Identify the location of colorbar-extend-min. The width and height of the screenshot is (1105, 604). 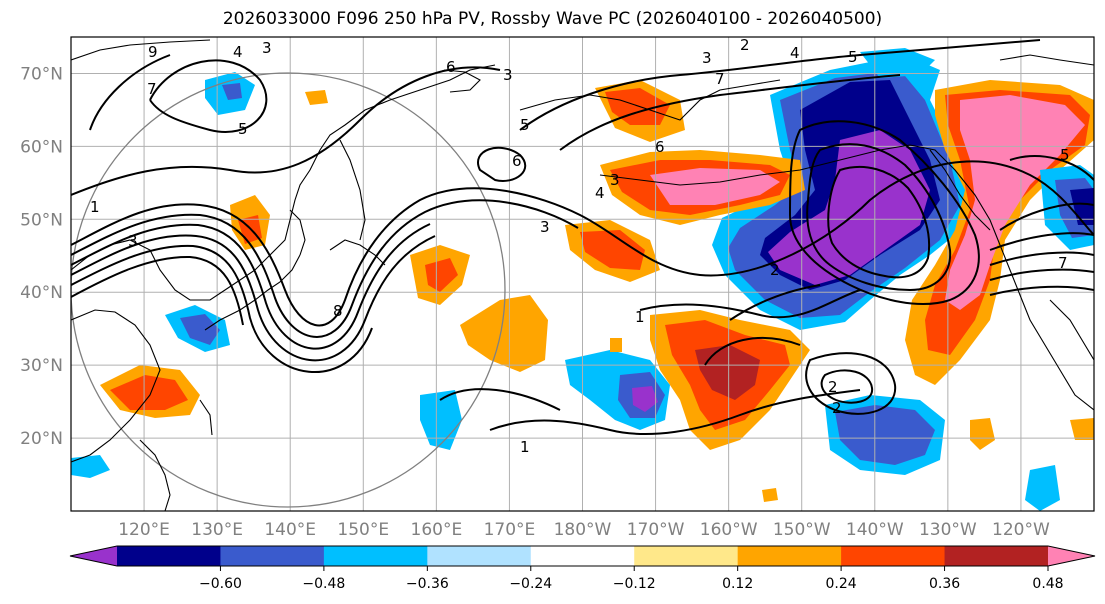
(93, 556).